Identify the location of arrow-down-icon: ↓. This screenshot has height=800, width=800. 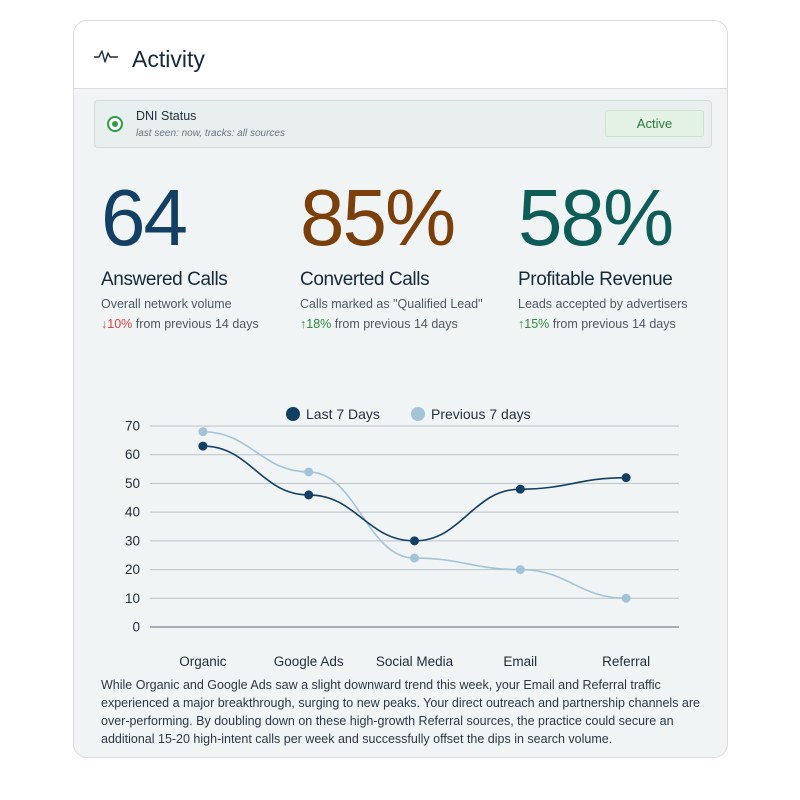
(104, 324).